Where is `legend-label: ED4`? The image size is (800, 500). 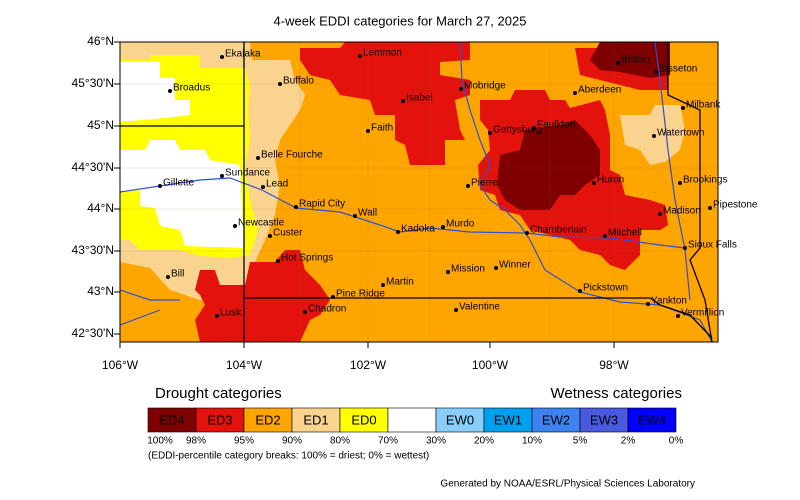 legend-label: ED4 is located at coordinates (171, 419).